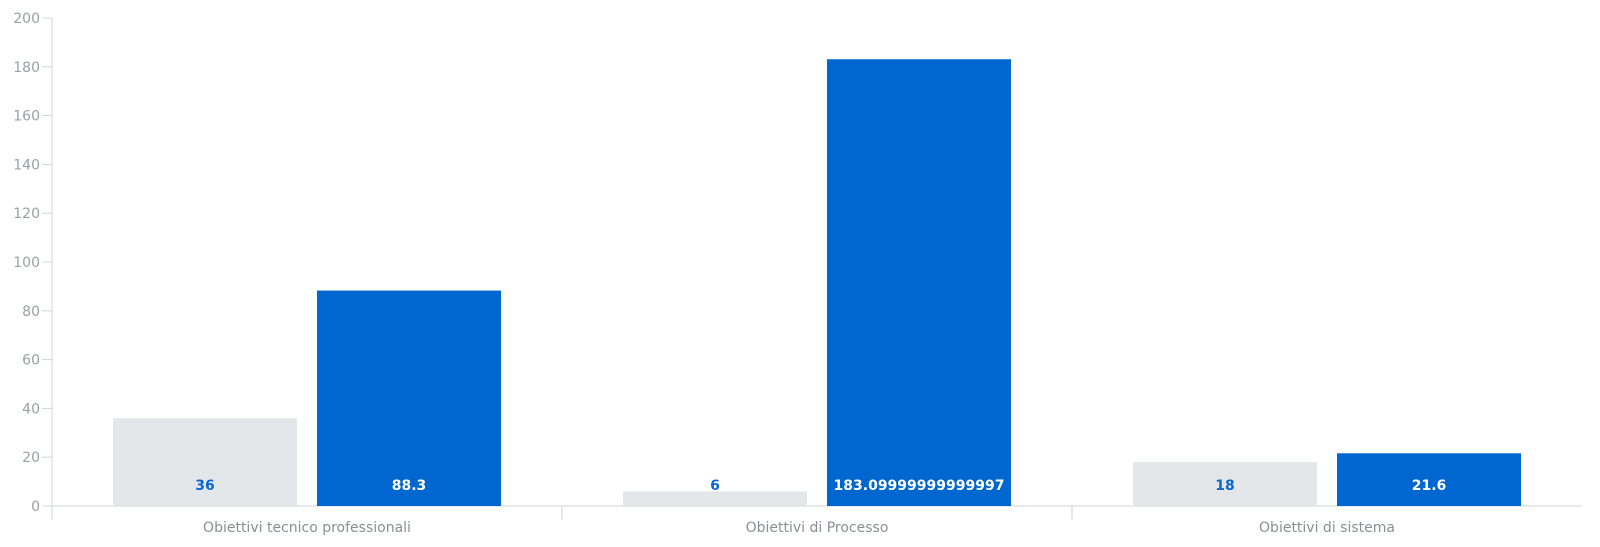  I want to click on y-tick-label: 60, so click(31, 361).